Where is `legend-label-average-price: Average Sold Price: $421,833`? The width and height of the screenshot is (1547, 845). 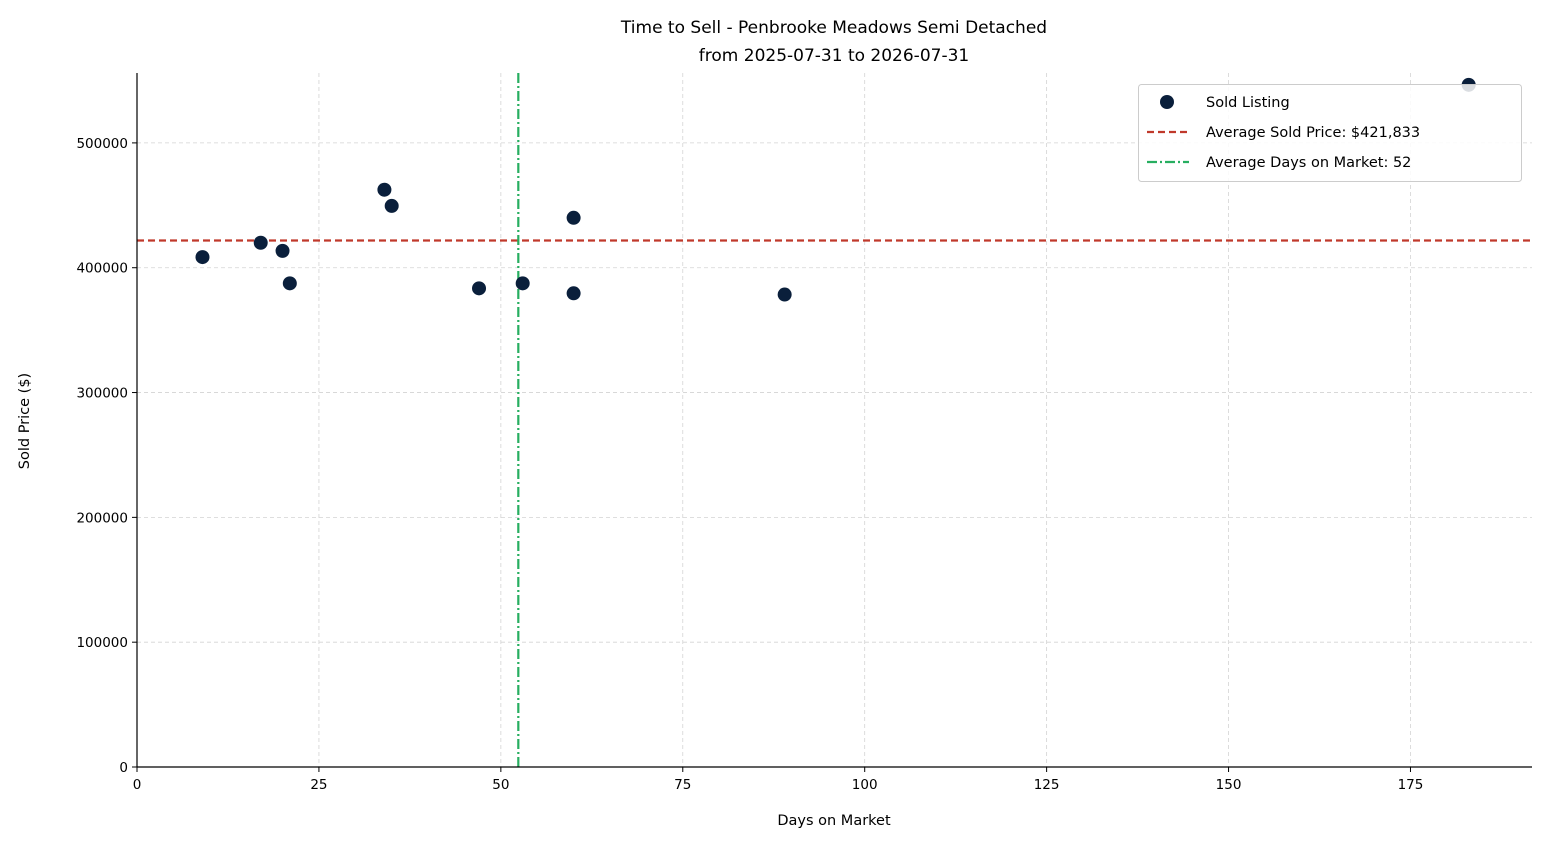
legend-label-average-price: Average Sold Price: $421,833 is located at coordinates (1313, 133).